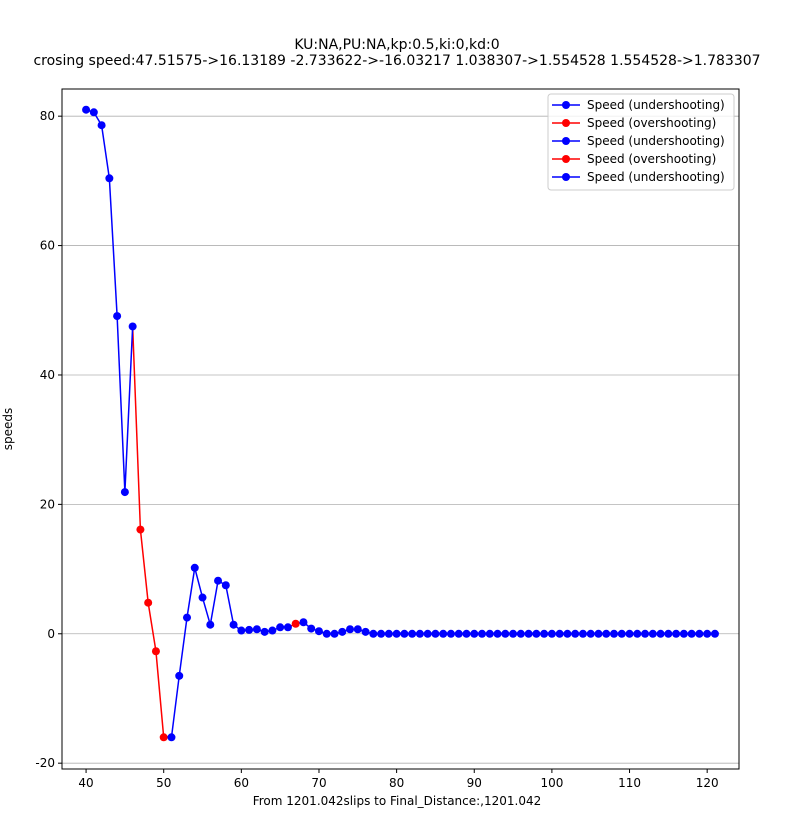  What do you see at coordinates (396, 45) in the screenshot?
I see `chart-title-line1: KU:NA,PU:NA,kp:0.5,ki:0,kd:0` at bounding box center [396, 45].